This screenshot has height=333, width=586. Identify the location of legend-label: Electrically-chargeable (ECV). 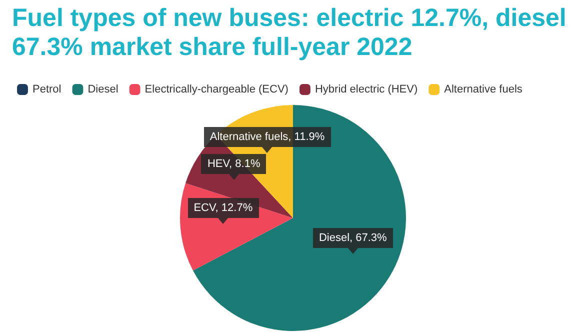
(216, 90).